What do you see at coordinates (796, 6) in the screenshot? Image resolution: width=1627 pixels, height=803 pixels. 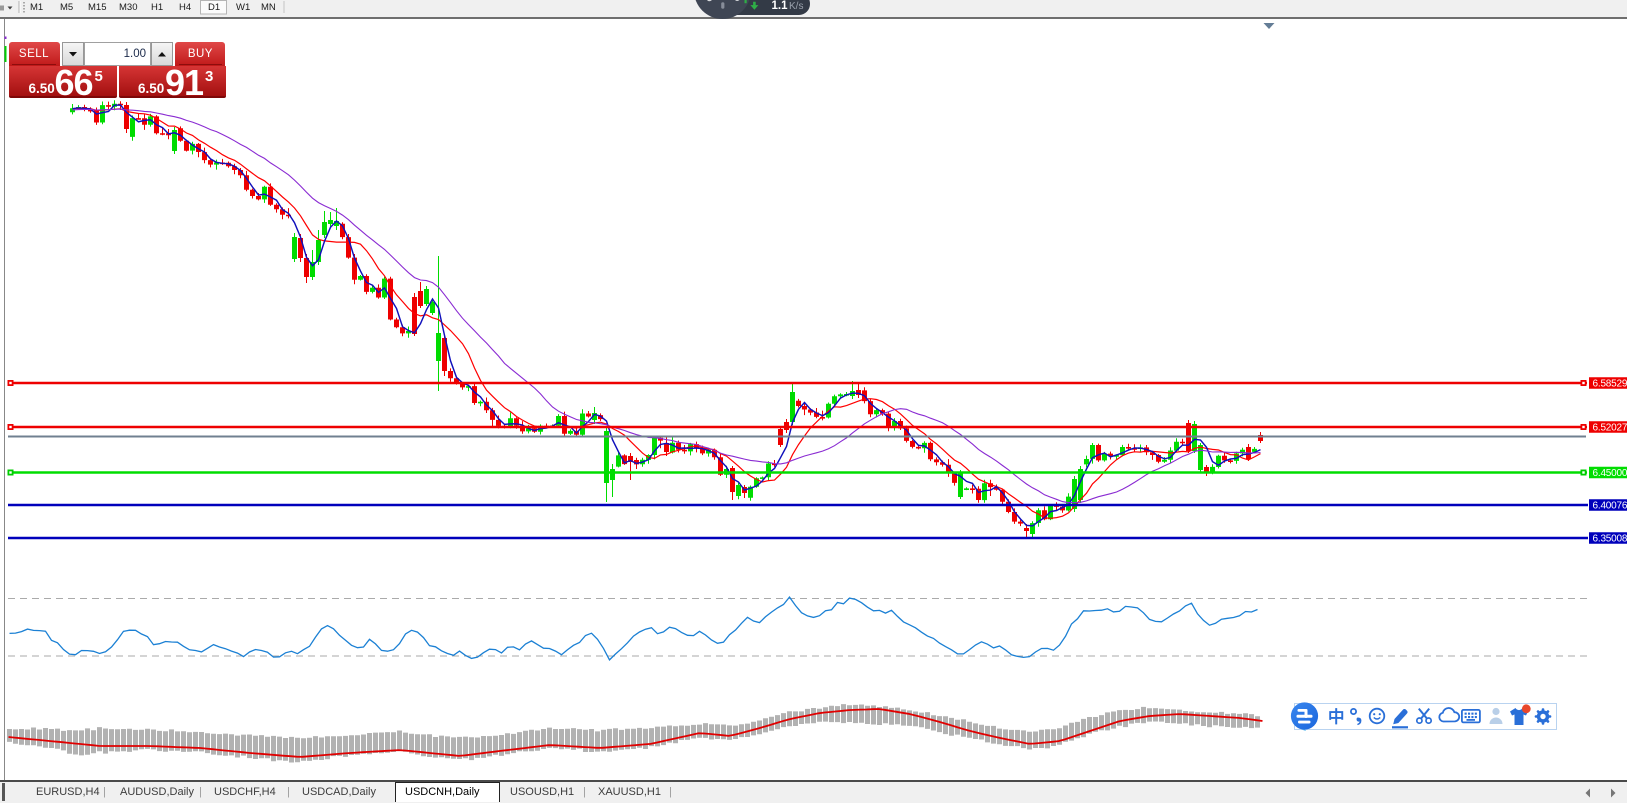 I see `svg-text: K/s` at bounding box center [796, 6].